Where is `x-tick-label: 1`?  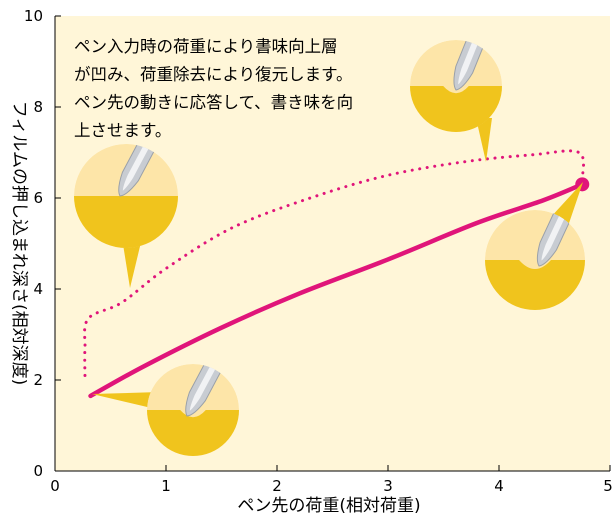 x-tick-label: 1 is located at coordinates (166, 486).